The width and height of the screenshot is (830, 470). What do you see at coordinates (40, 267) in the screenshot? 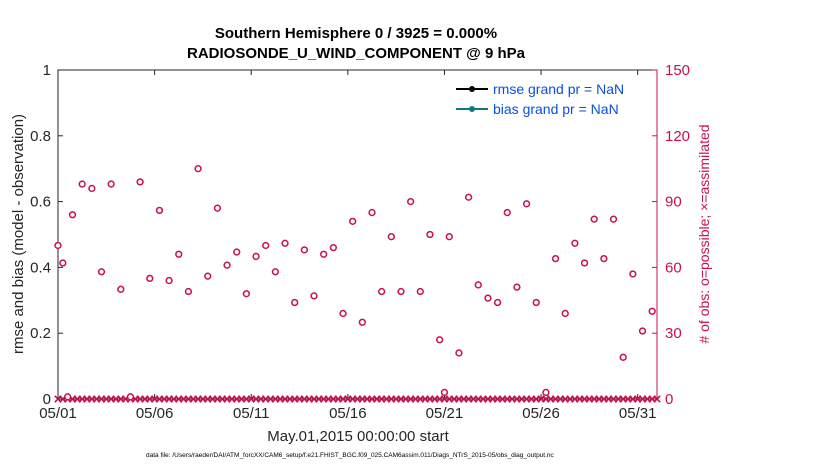
I see `y-tick-label: 0.4` at bounding box center [40, 267].